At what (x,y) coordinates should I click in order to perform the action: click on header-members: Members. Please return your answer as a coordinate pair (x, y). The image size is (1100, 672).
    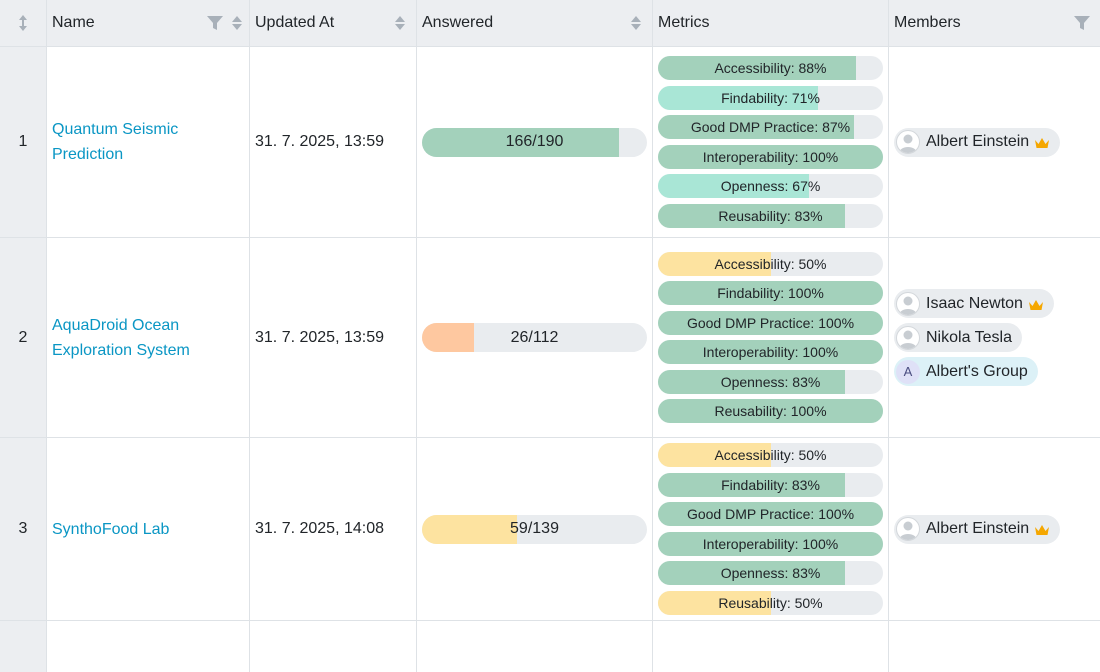
    Looking at the image, I should click on (994, 23).